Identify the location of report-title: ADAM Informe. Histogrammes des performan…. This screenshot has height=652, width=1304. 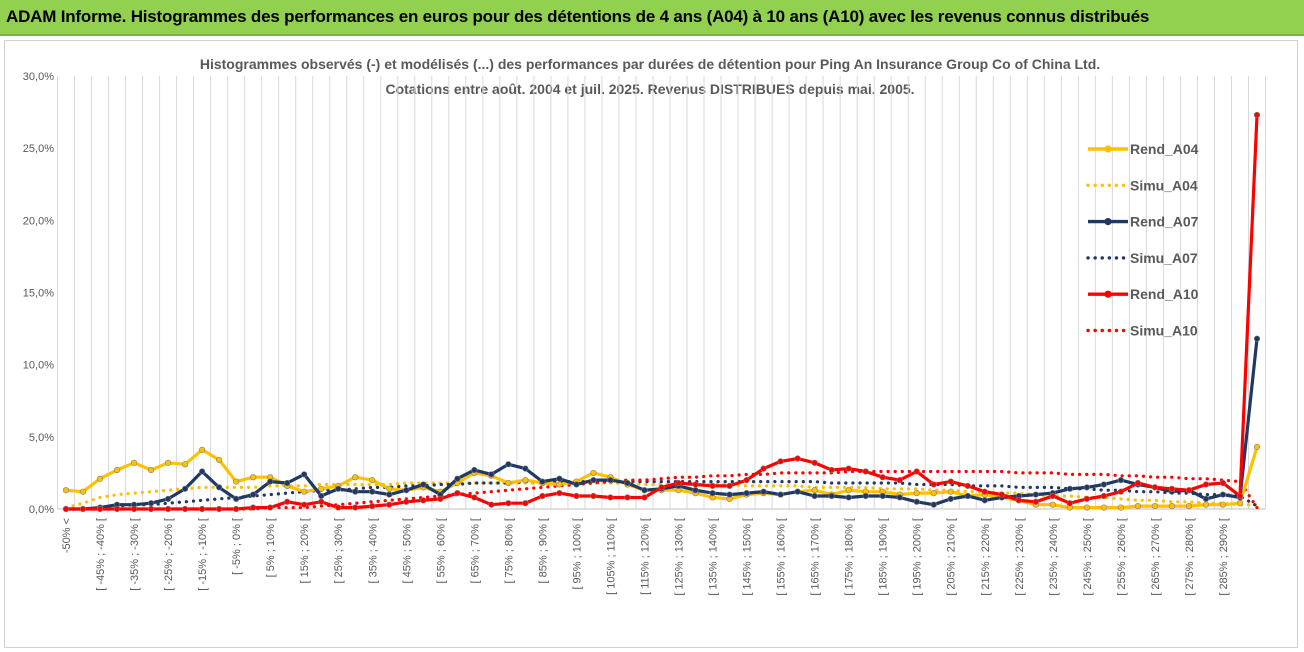
(578, 16).